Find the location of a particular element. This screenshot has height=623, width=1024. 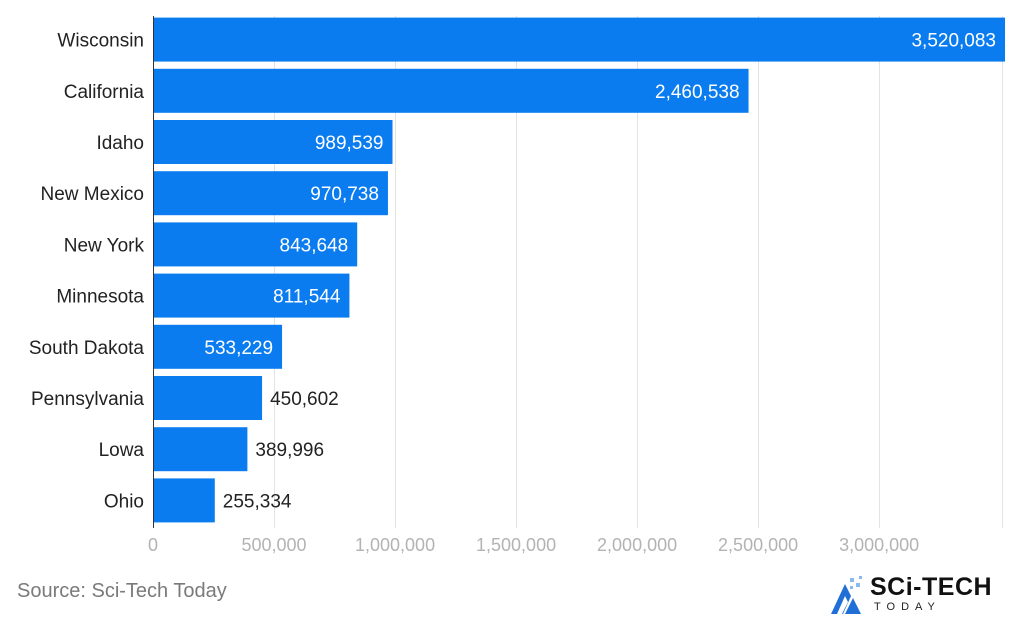

x-tick-label: 0 is located at coordinates (153, 545).